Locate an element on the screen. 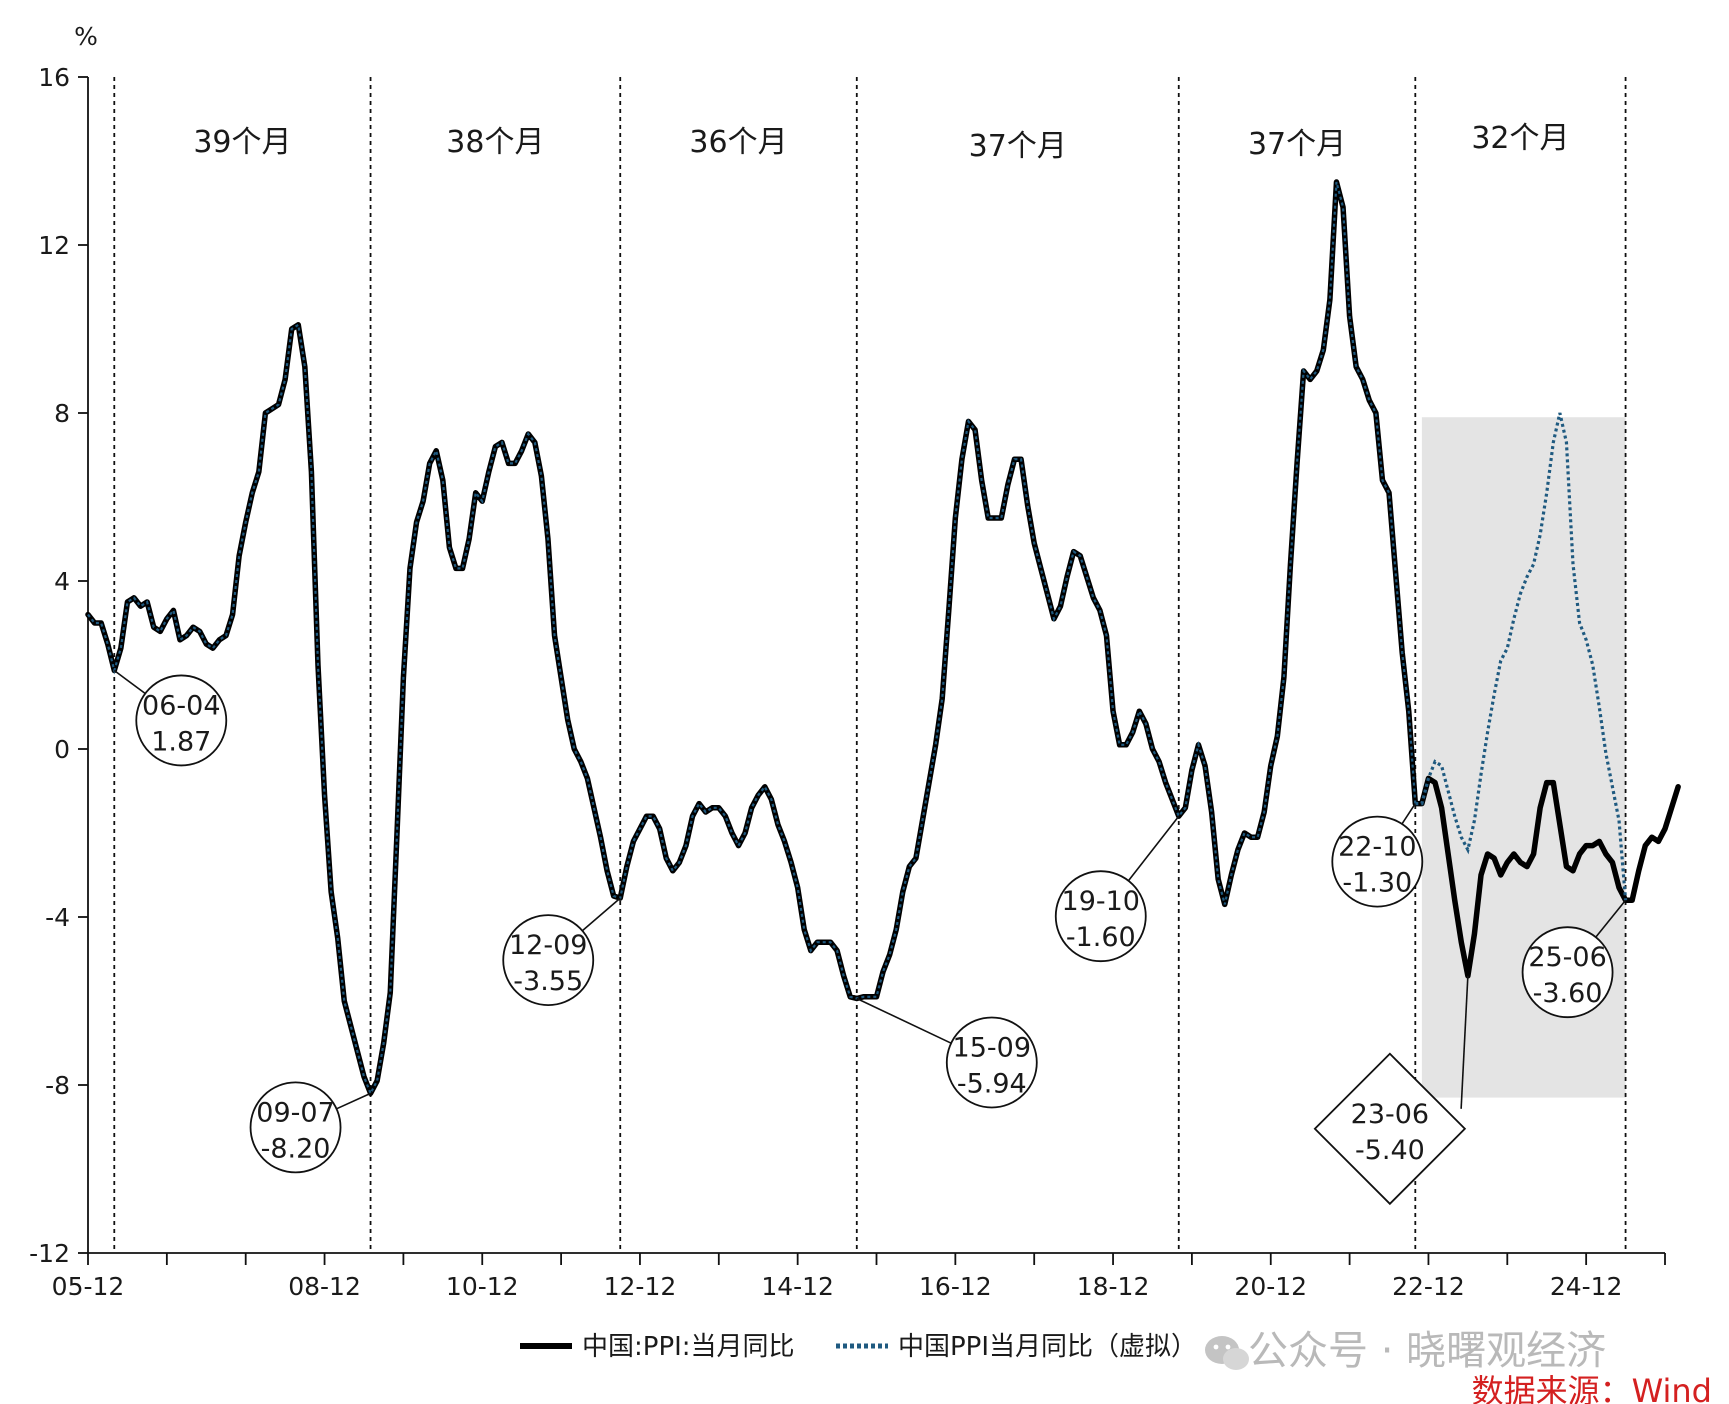  watermark: 公众号 · 晓曙观经济 is located at coordinates (1405, 1351).